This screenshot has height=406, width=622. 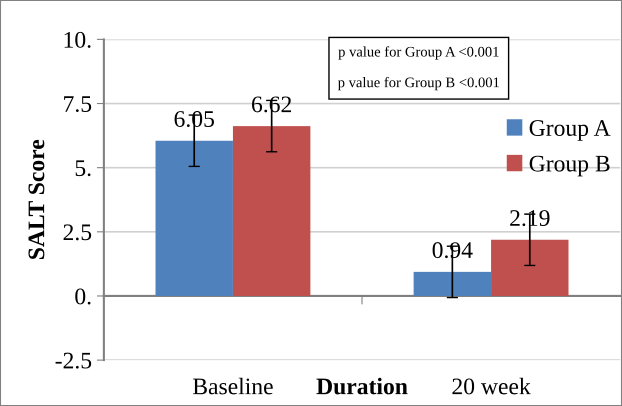 What do you see at coordinates (570, 166) in the screenshot?
I see `legend-label: Group B` at bounding box center [570, 166].